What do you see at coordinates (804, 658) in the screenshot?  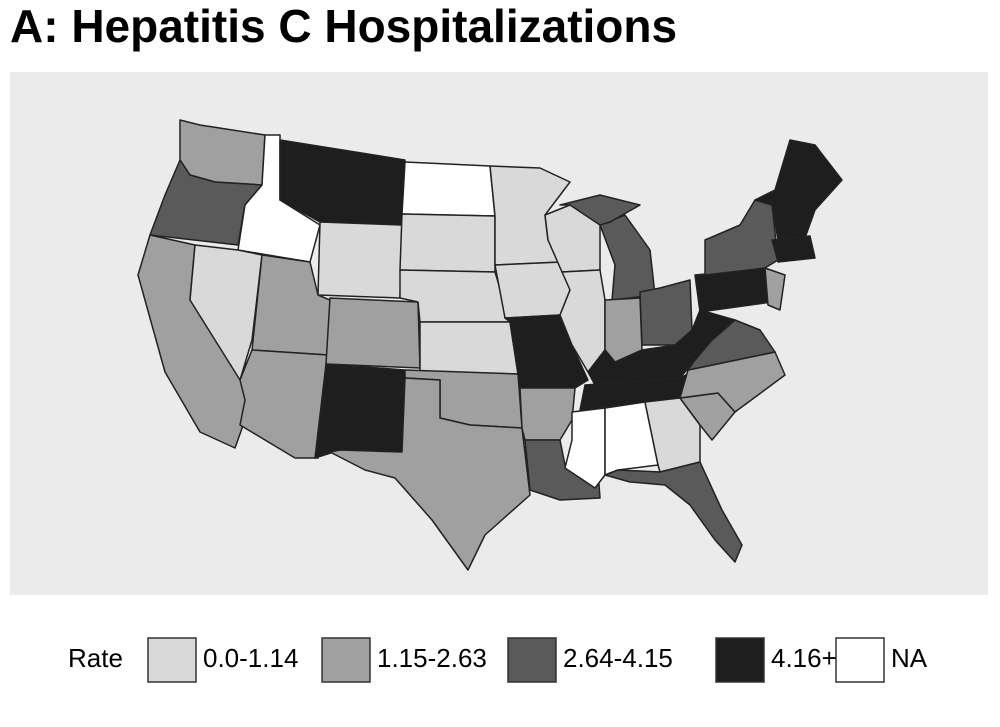 I see `legend-label: 4.16+` at bounding box center [804, 658].